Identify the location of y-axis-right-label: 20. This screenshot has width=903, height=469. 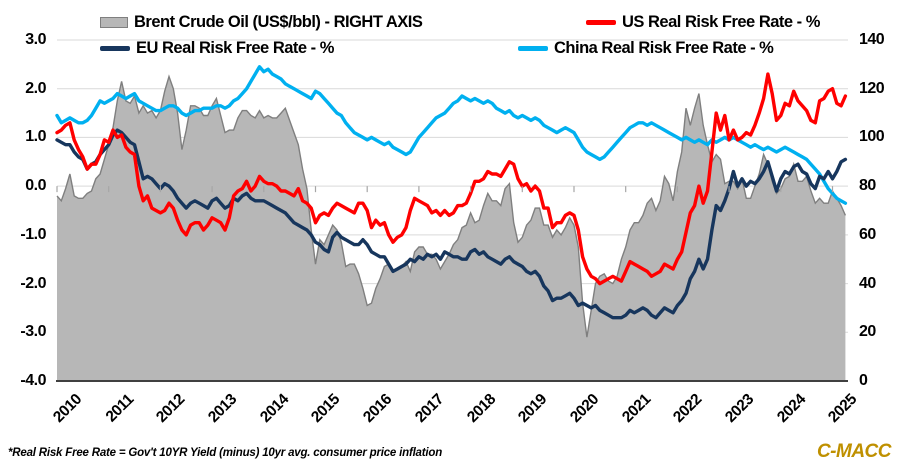
(867, 332).